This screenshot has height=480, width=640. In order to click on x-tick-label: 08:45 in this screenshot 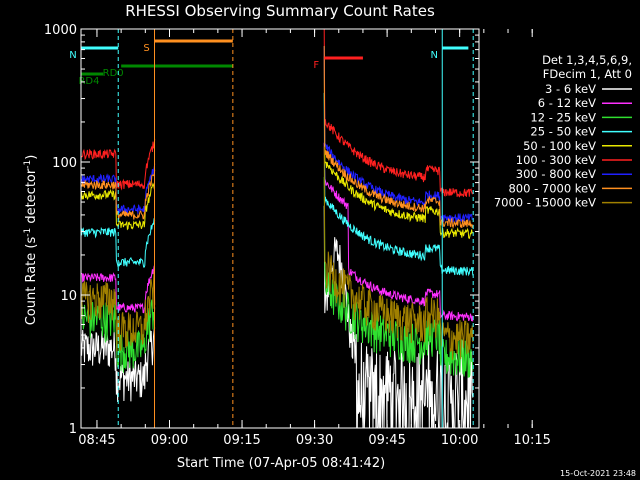, I will do `click(96, 440)`.